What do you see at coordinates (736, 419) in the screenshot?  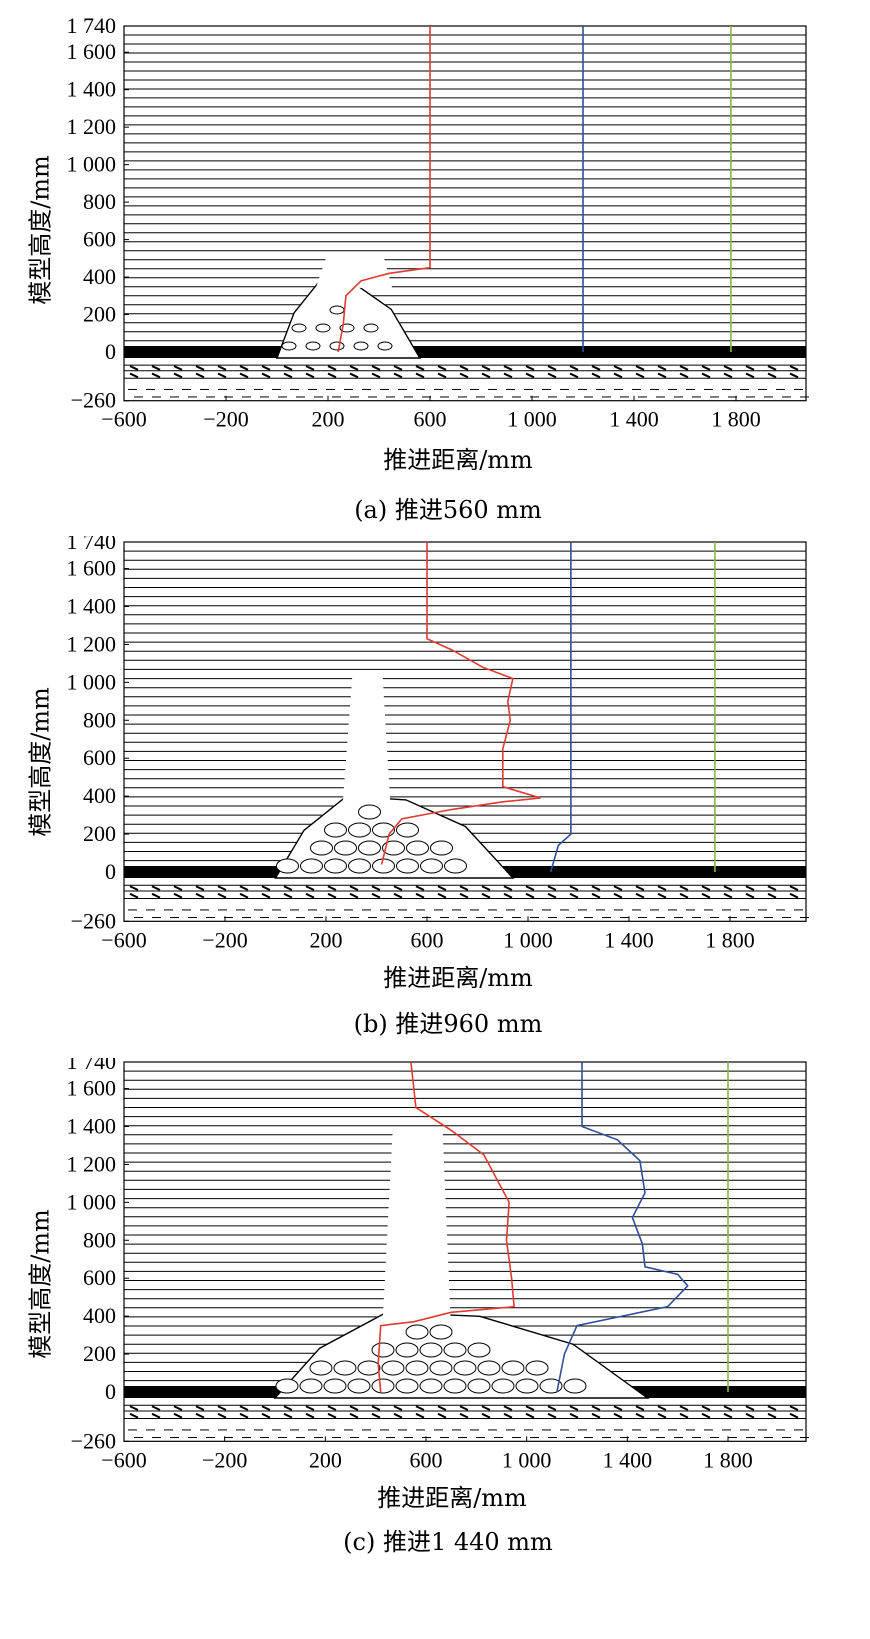 I see `x-tick-label: 1 800` at bounding box center [736, 419].